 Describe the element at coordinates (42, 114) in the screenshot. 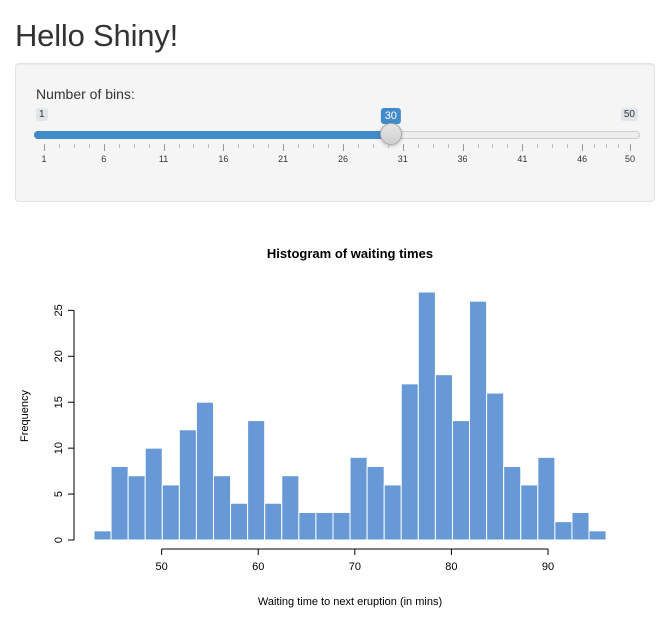

I see `slider-min-label: 1` at that location.